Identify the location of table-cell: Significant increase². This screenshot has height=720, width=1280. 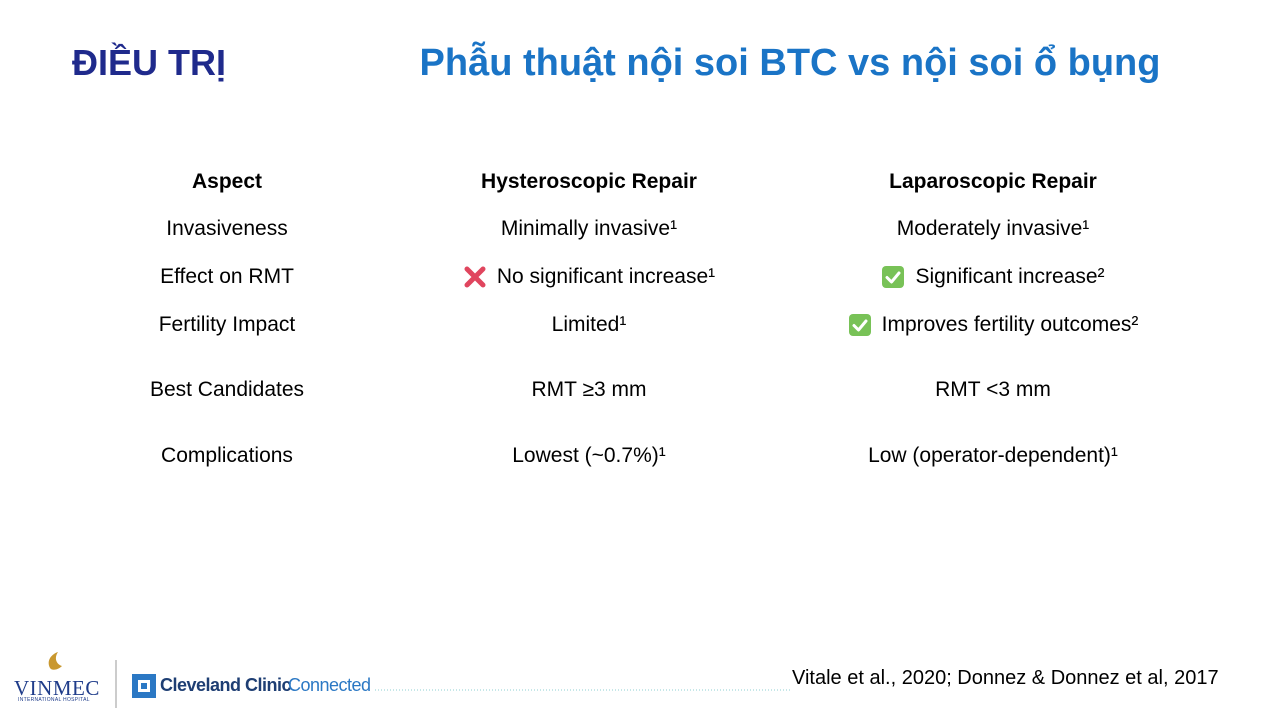
(993, 277).